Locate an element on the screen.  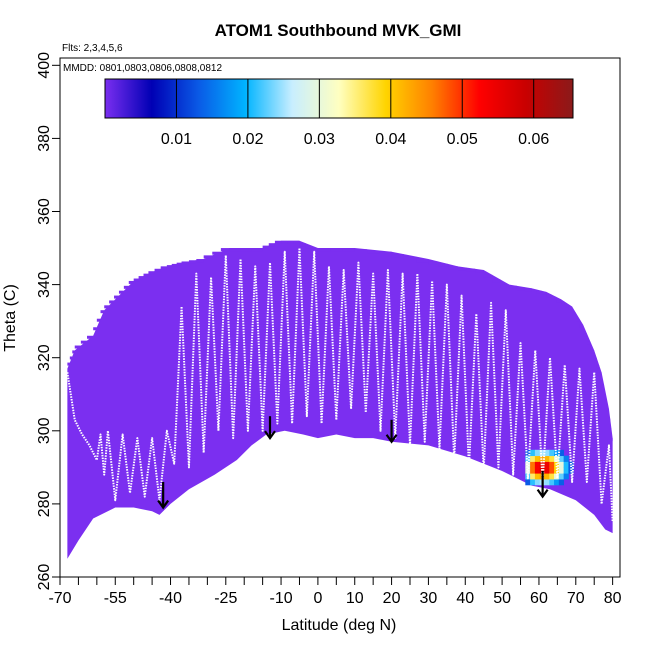
x-tick-label: -40 is located at coordinates (170, 598).